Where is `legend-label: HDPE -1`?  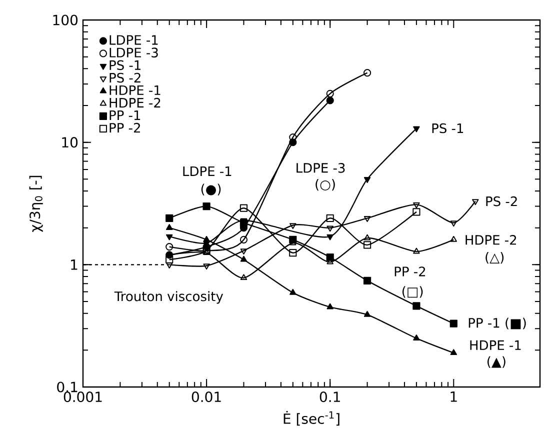
legend-label: HDPE -1 is located at coordinates (135, 90).